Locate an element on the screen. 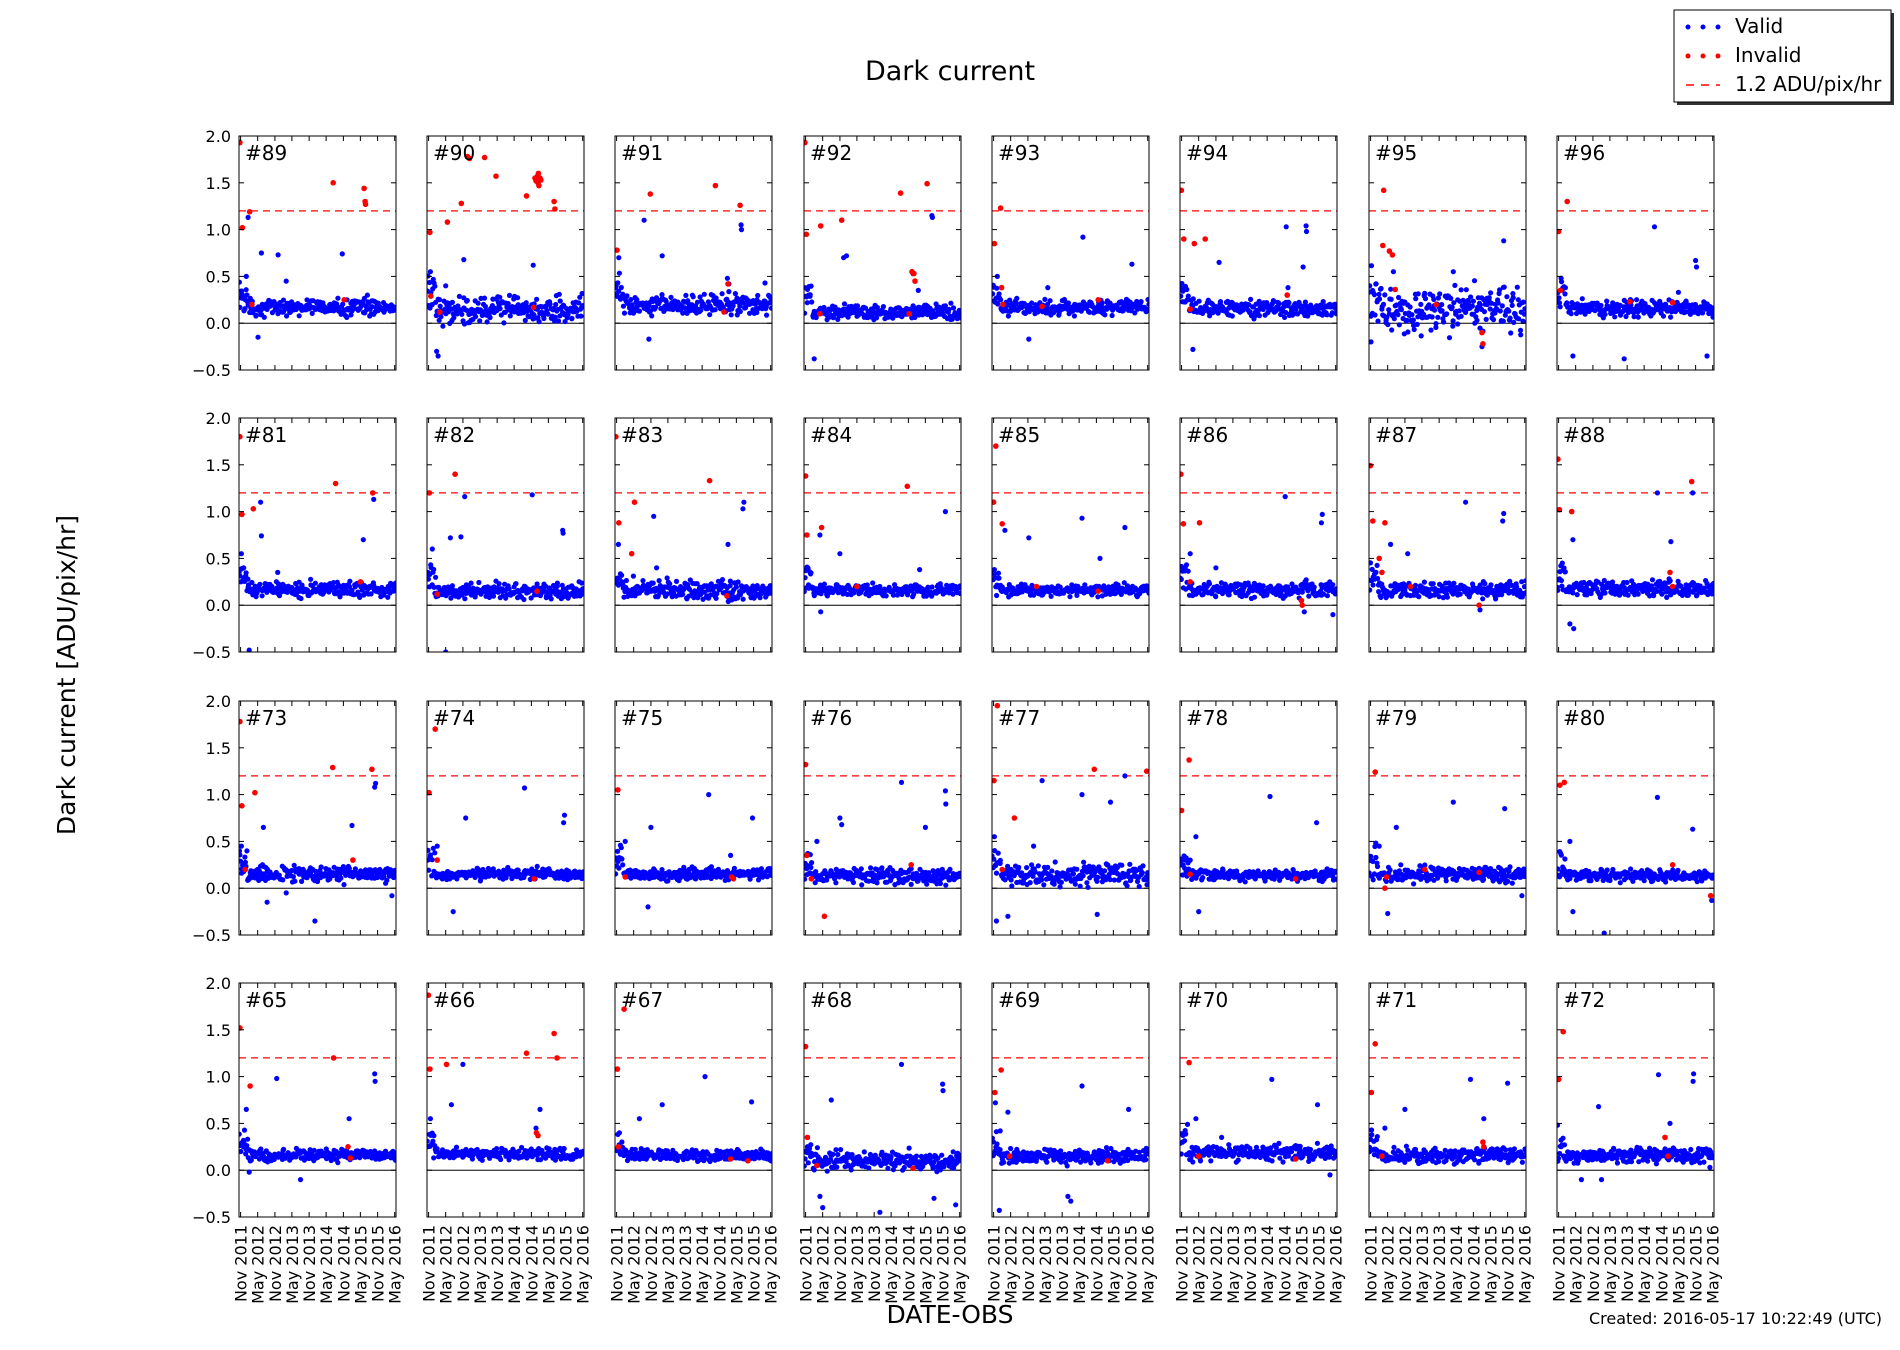 The image size is (1900, 1350). panel-92: #92 is located at coordinates (882, 253).